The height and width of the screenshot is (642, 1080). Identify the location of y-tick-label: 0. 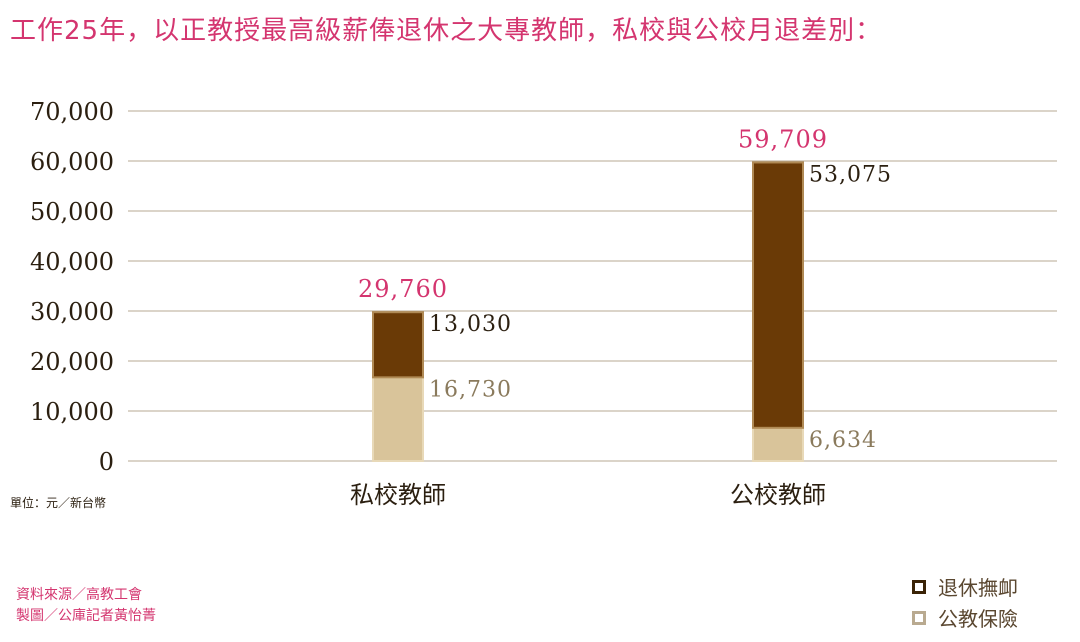
(106, 462).